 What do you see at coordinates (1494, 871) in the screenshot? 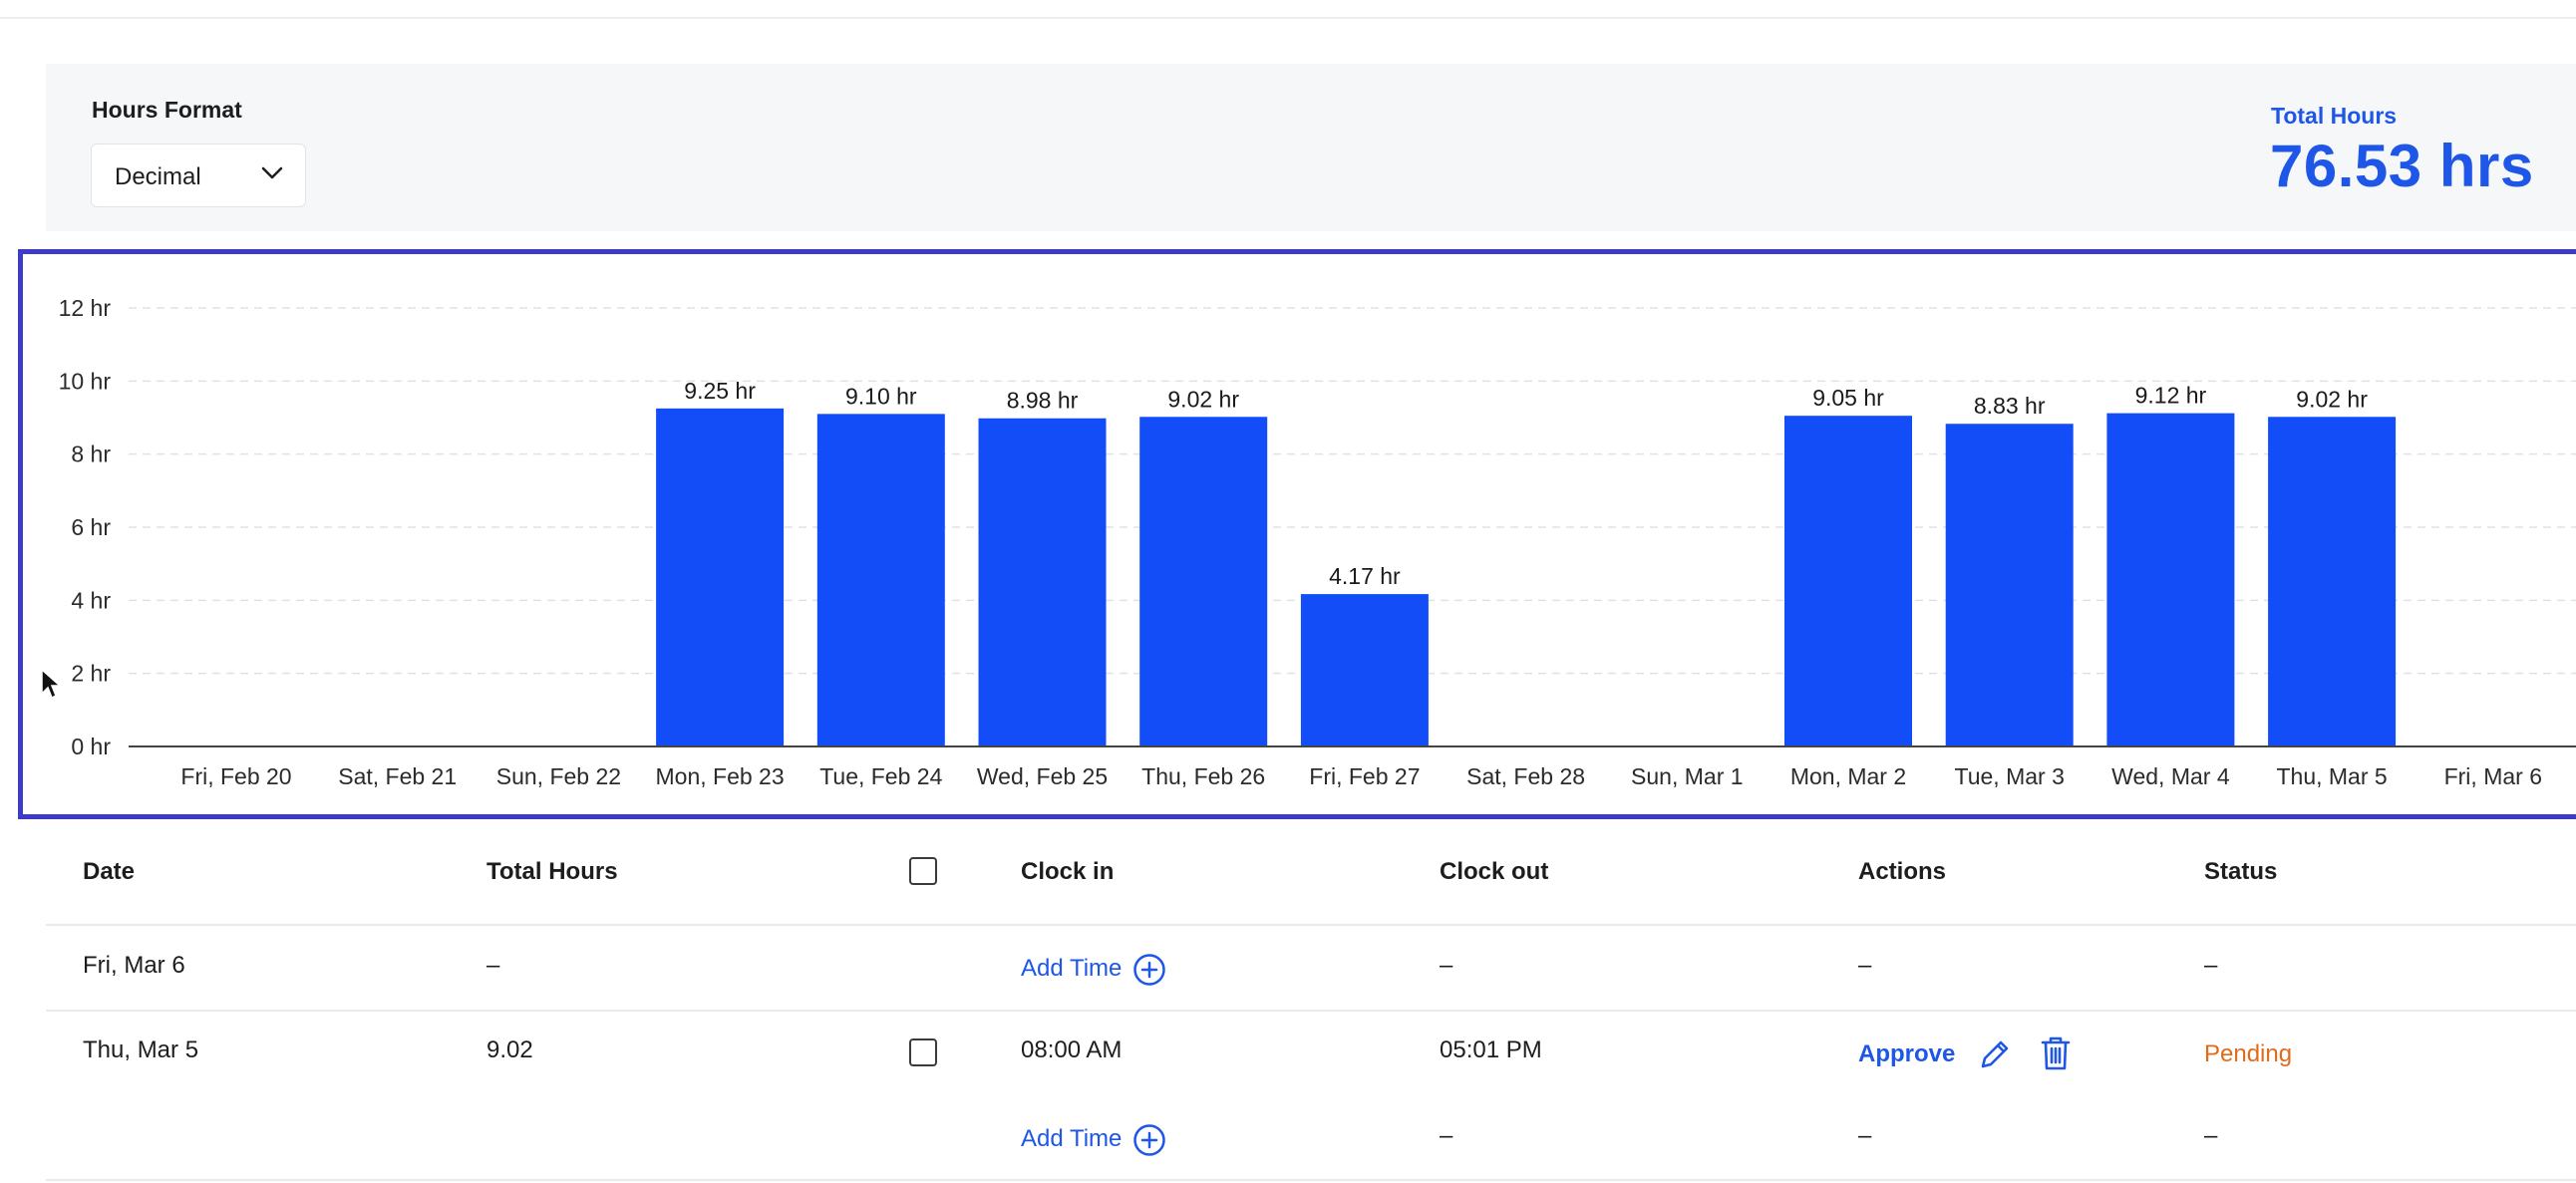
I see `col-header-clock-out: Clock out` at bounding box center [1494, 871].